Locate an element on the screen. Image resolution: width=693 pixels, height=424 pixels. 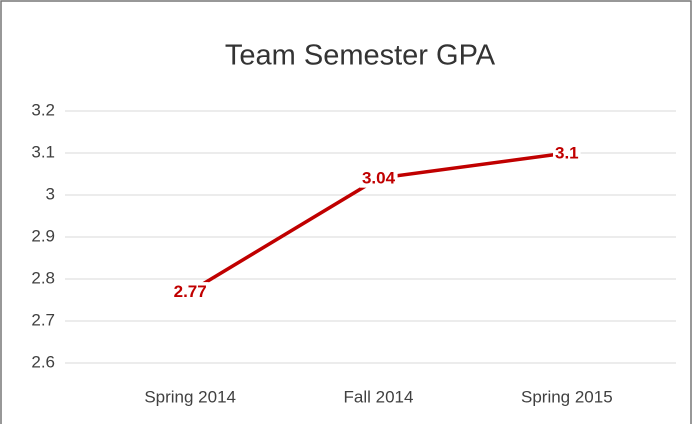
data-label: 3.04 is located at coordinates (379, 178).